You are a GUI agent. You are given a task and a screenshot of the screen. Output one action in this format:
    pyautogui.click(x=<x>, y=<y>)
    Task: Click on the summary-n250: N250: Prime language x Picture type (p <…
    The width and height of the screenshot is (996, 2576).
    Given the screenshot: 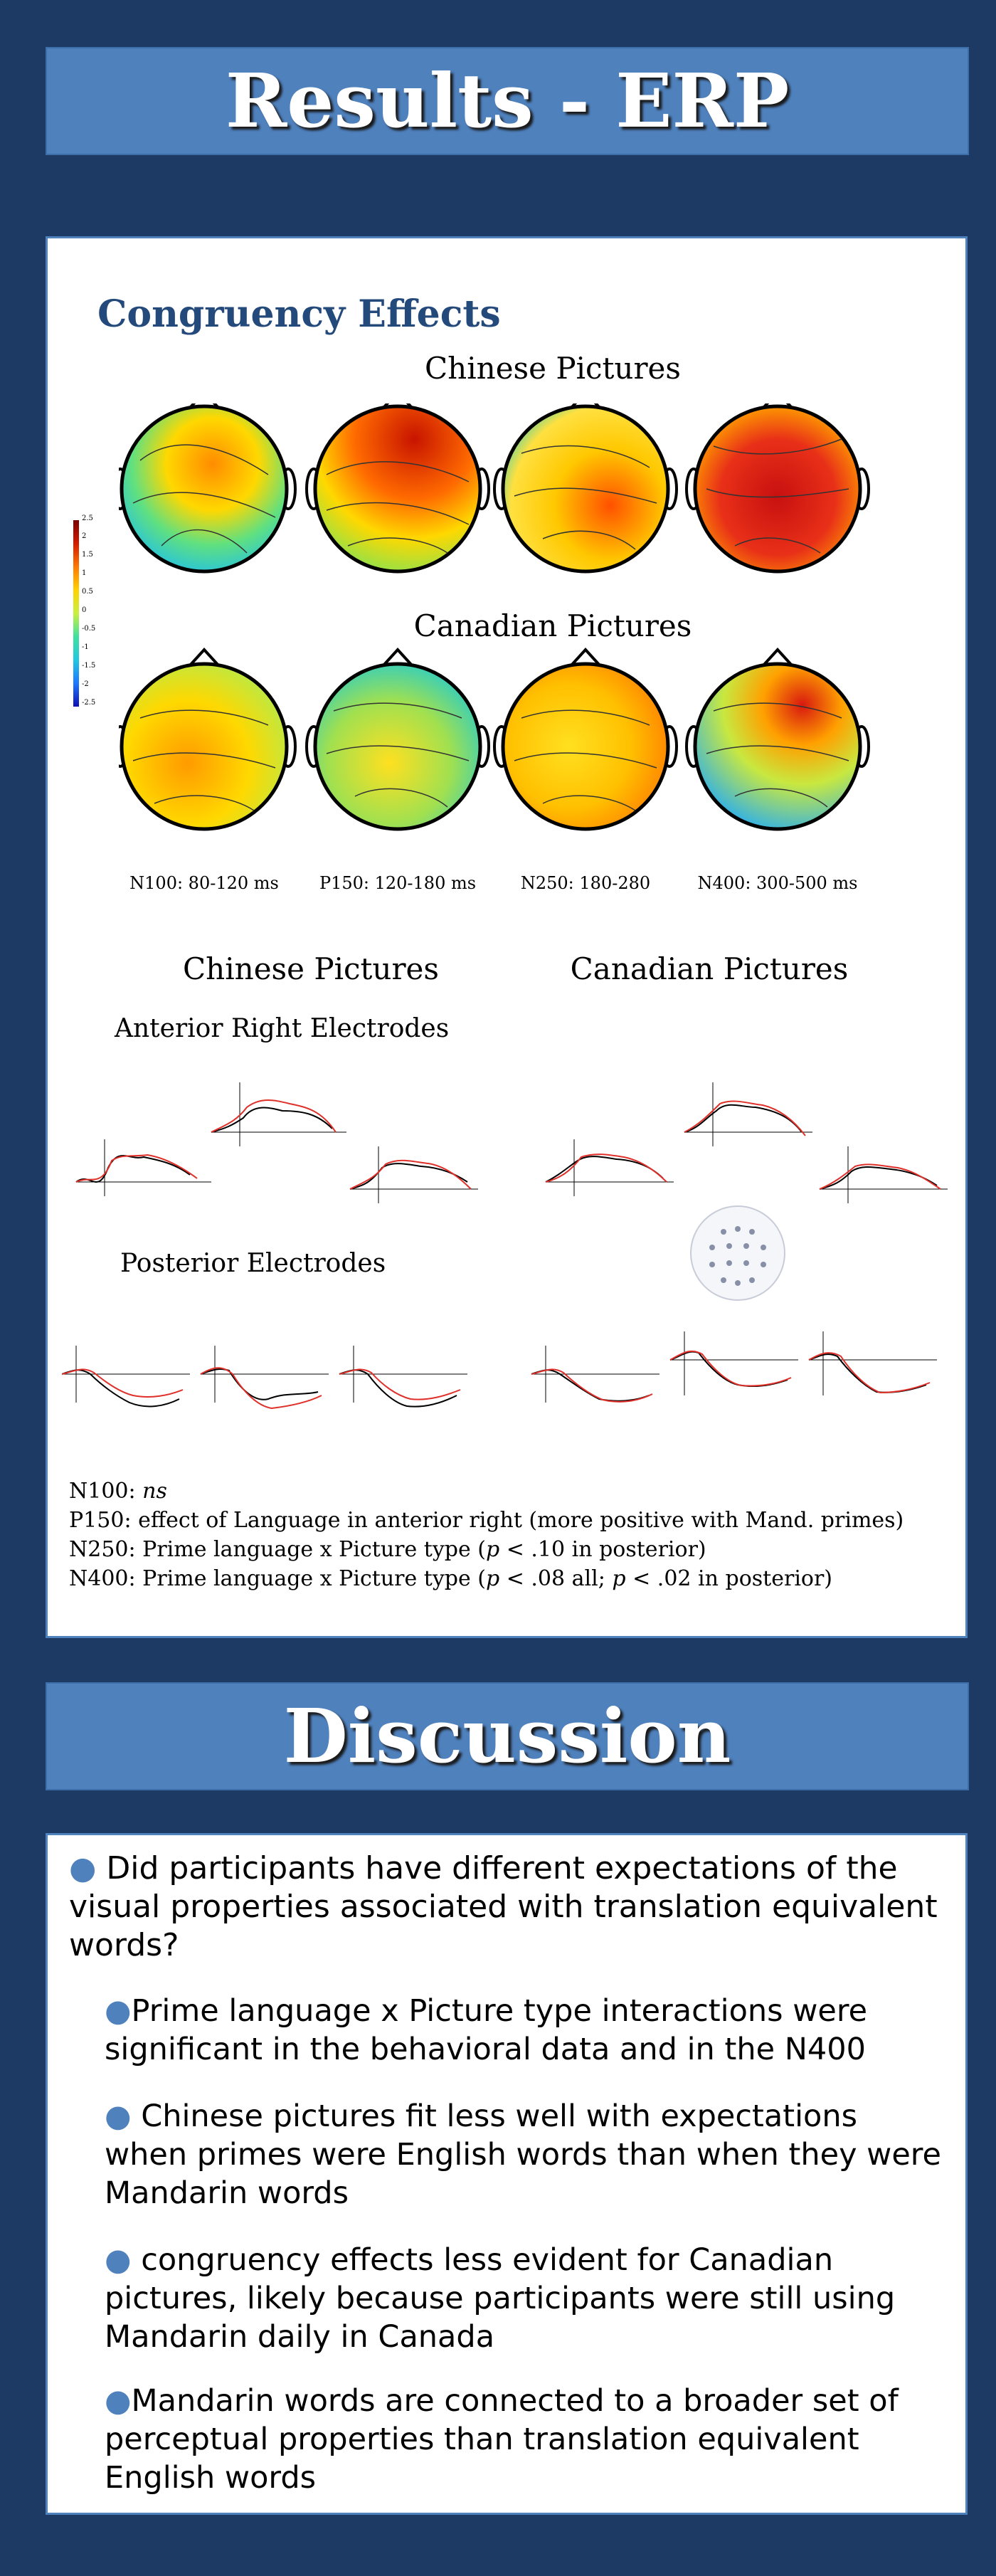 What is the action you would take?
    pyautogui.click(x=510, y=1549)
    